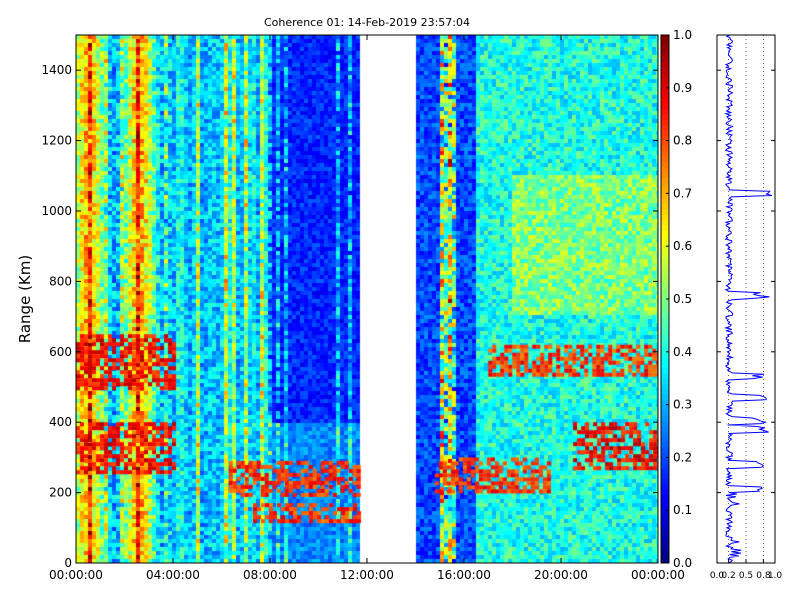  What do you see at coordinates (56, 70) in the screenshot?
I see `y-tick-label: 1400` at bounding box center [56, 70].